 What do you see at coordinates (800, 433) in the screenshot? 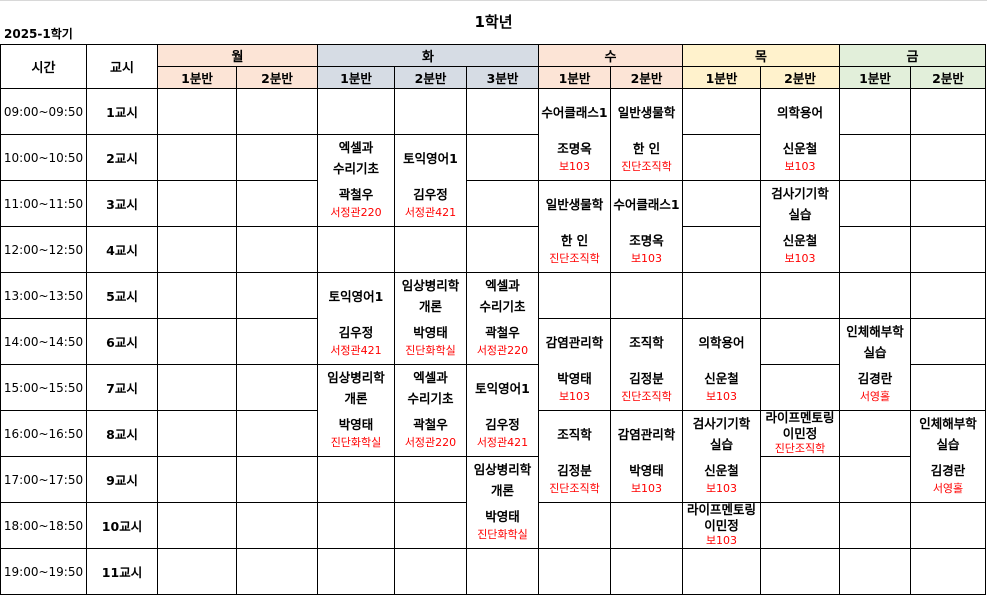
I see `course-cell: 라이프멘토링 이민정 진단조직학` at bounding box center [800, 433].